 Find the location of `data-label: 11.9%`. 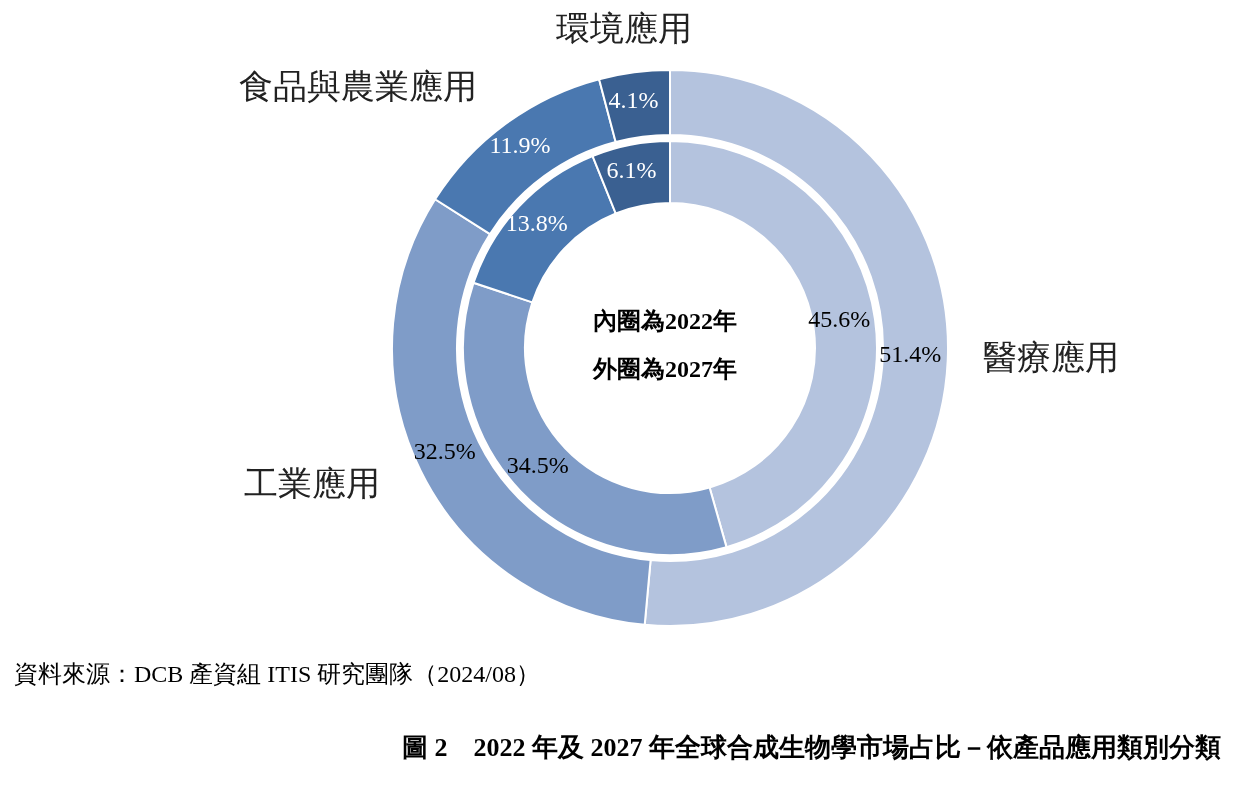

data-label: 11.9% is located at coordinates (520, 144).